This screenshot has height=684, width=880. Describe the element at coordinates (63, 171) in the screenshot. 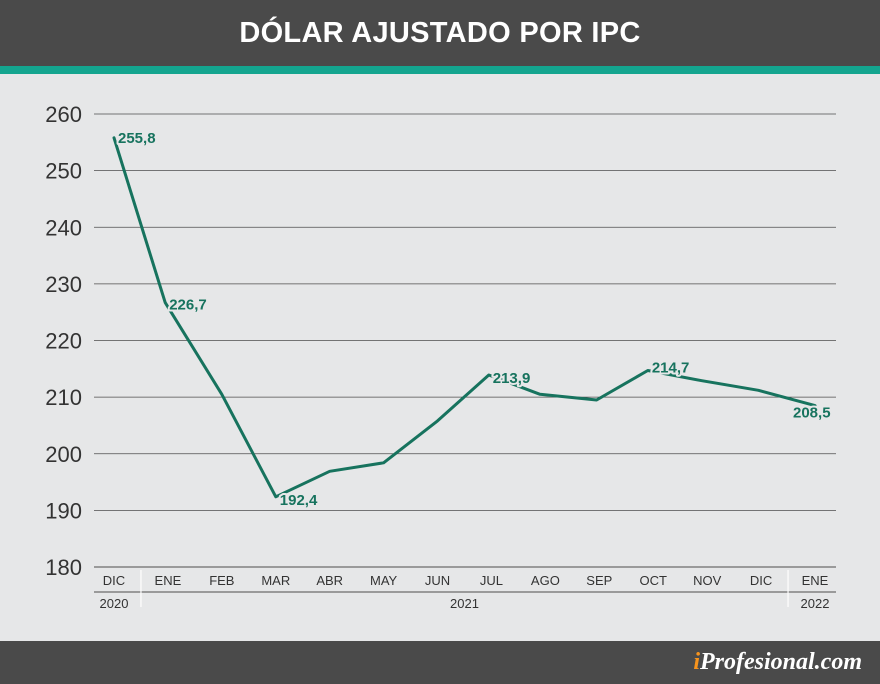

I see `y-tick-label: 250` at that location.